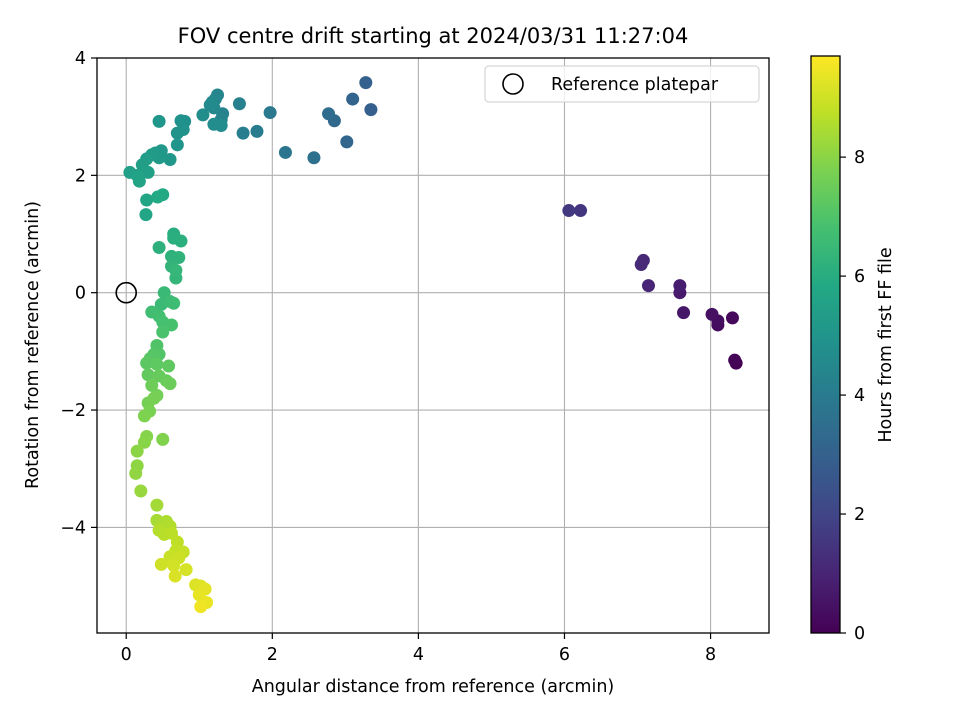 This screenshot has width=960, height=720. I want to click on y-axis: −4 −2 0 2 4, so click(78, 293).